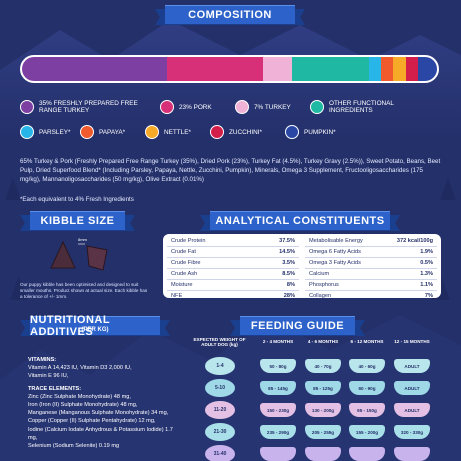  I want to click on analytical-row: Omega 3 Fatty Acids 0.5%, so click(371, 263).